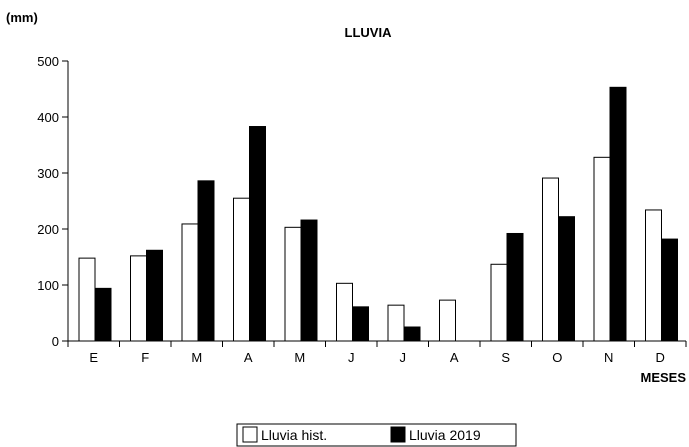 The image size is (689, 447). I want to click on x-tick-label: N, so click(608, 357).